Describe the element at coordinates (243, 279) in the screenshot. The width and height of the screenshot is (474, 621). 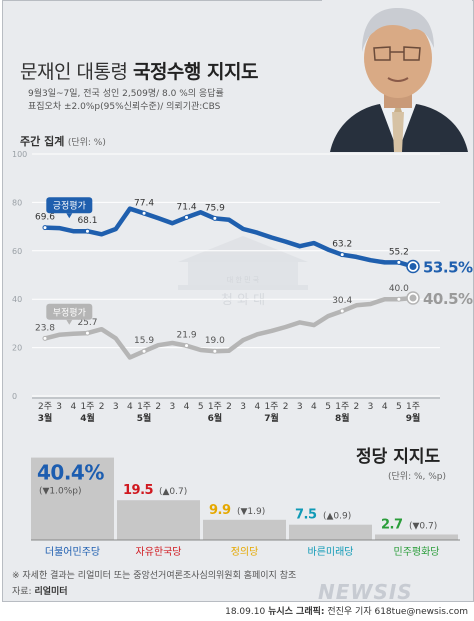
I see `watermark-emblem-text: 대 한 민 국` at that location.